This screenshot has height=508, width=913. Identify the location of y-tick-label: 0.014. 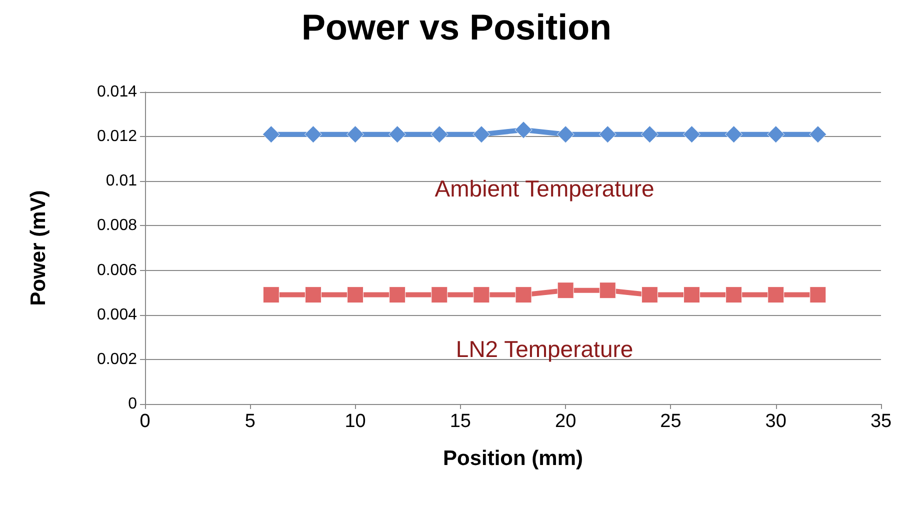
(117, 92).